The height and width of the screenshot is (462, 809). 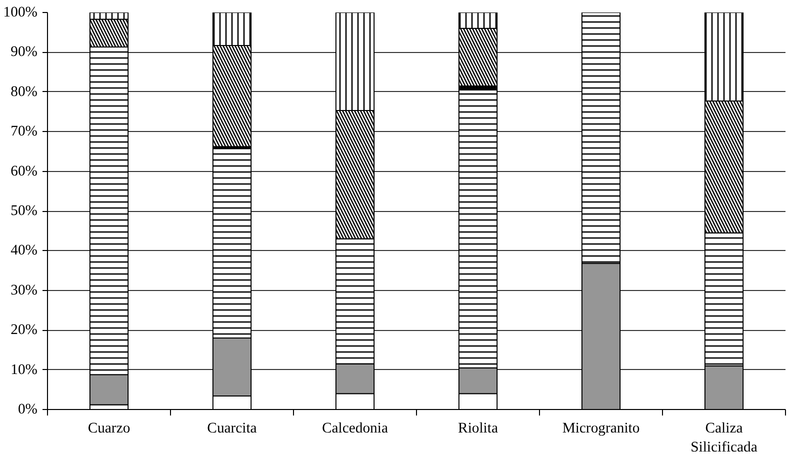 I want to click on y-tick-label: 100%, so click(x=20, y=12).